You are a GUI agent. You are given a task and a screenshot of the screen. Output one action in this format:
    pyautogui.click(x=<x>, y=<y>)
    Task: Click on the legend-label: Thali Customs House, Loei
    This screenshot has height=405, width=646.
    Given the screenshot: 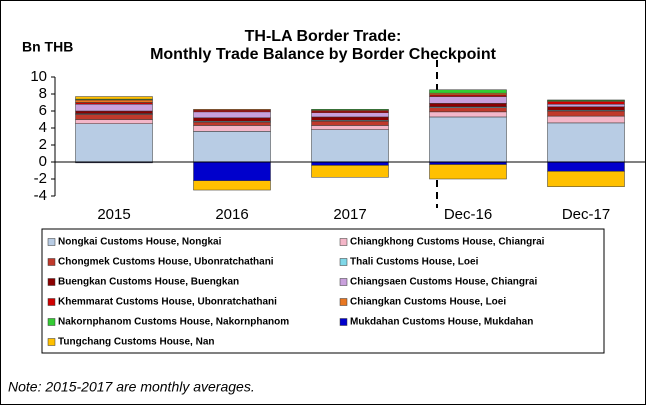 What is the action you would take?
    pyautogui.click(x=414, y=262)
    